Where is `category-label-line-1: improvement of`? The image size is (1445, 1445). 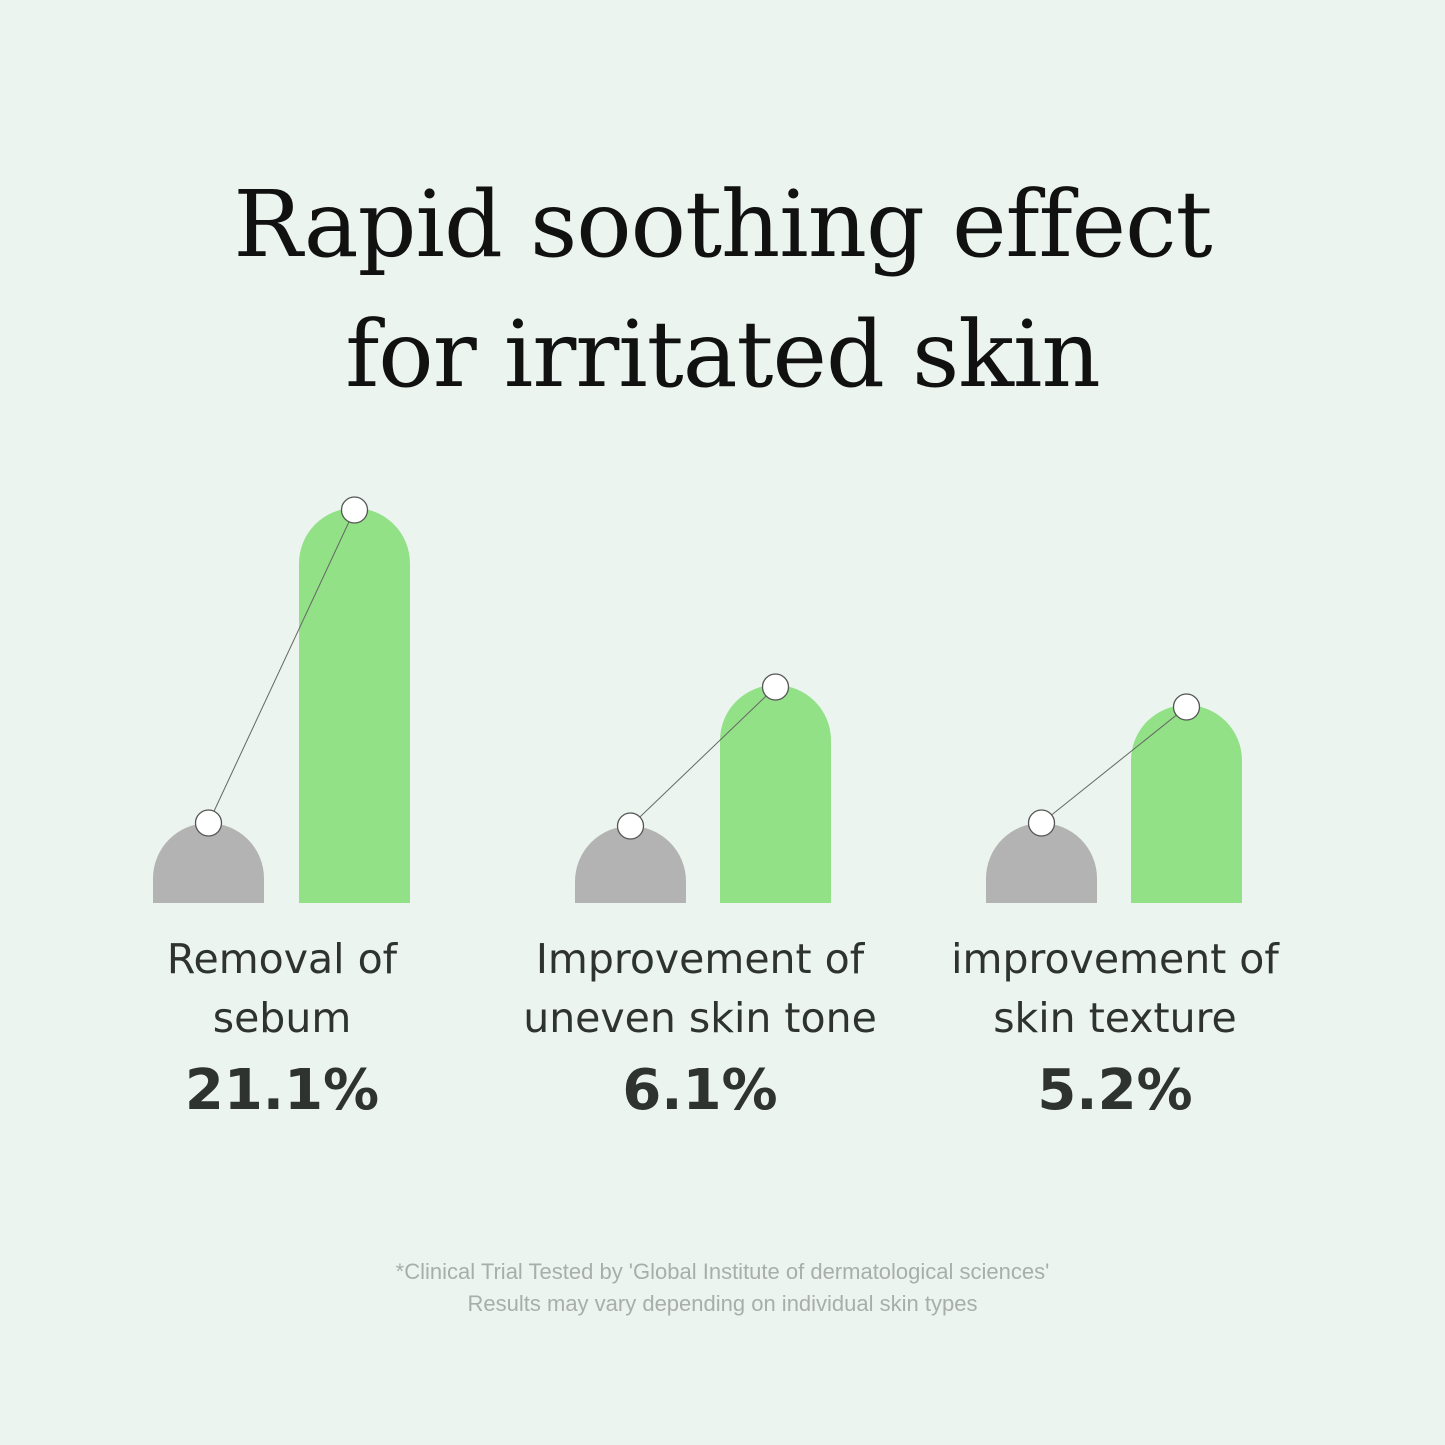
category-label-line-1: improvement of is located at coordinates (1115, 959).